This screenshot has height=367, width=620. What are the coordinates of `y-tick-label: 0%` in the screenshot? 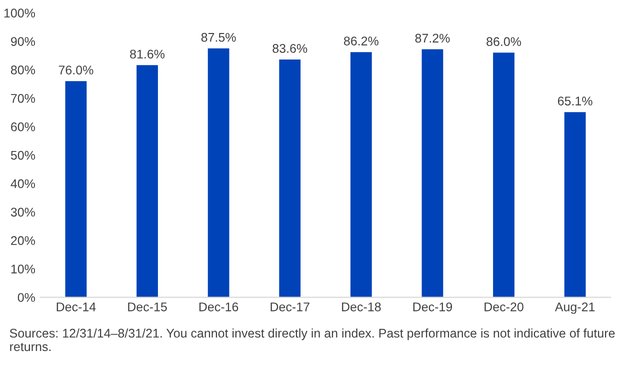 It's located at (26, 297).